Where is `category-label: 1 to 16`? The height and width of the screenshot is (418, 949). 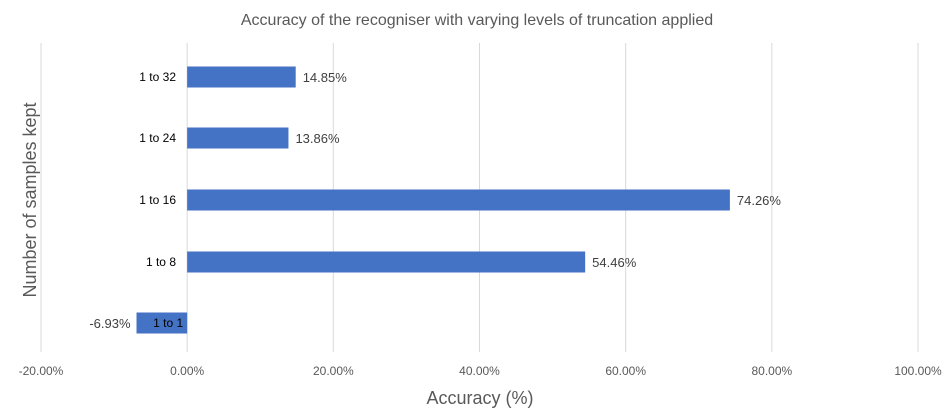 category-label: 1 to 16 is located at coordinates (157, 200).